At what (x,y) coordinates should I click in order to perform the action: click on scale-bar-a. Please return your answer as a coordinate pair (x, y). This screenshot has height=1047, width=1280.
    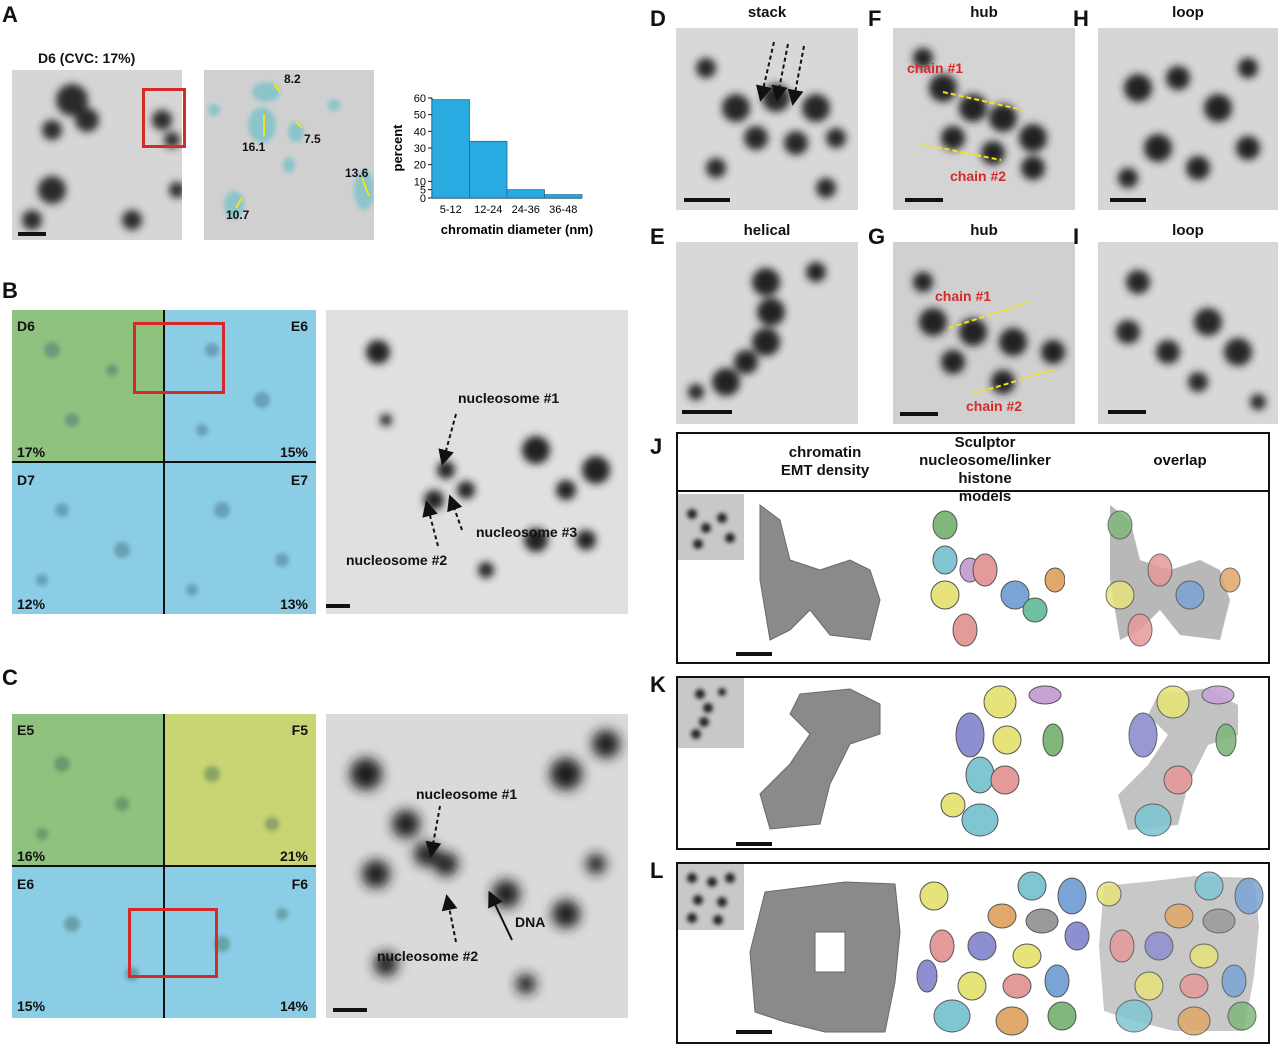
    Looking at the image, I should click on (32, 234).